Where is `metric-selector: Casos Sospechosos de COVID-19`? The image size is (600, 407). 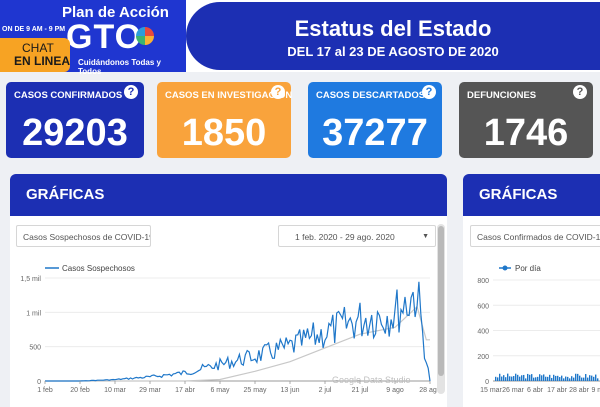
metric-selector: Casos Sospechosos de COVID-19 is located at coordinates (83, 236).